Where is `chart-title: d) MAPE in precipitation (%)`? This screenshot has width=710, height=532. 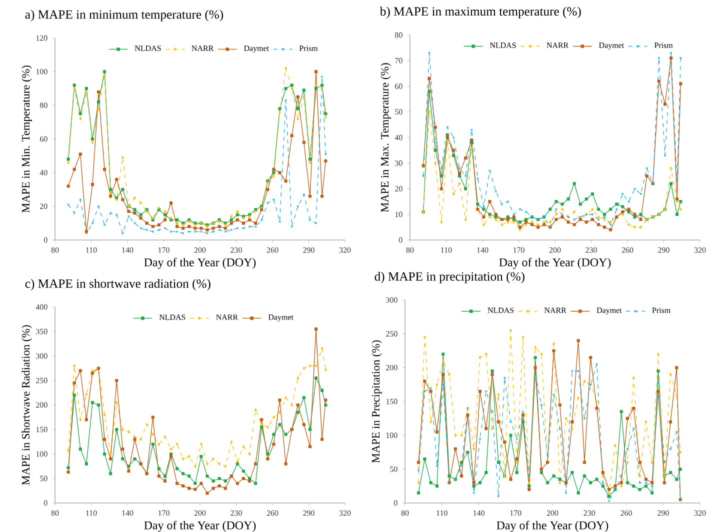
chart-title: d) MAPE in precipitation (%) is located at coordinates (449, 278).